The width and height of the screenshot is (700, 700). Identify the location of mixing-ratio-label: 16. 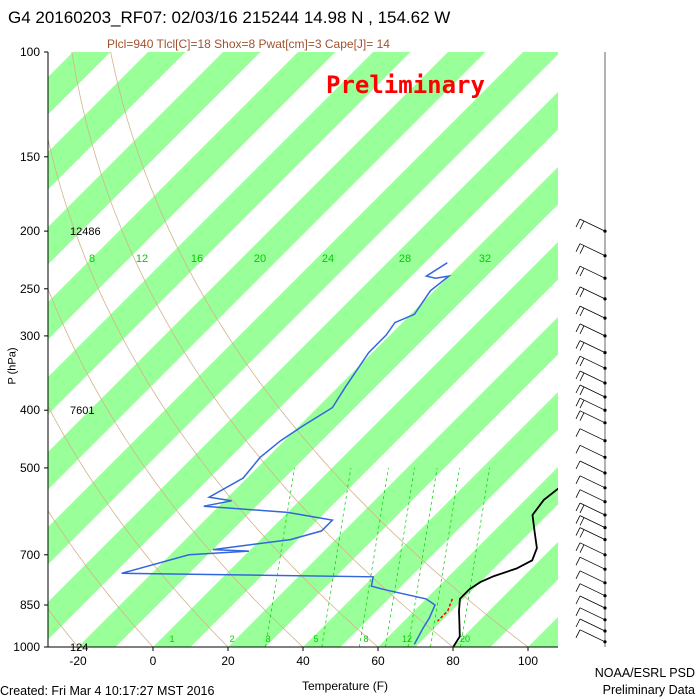
(197, 259).